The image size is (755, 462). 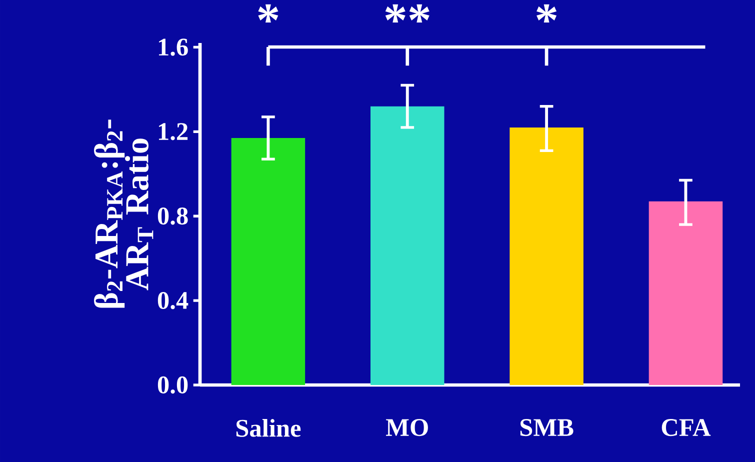 I want to click on y-tick-label: 0.4, so click(x=173, y=301).